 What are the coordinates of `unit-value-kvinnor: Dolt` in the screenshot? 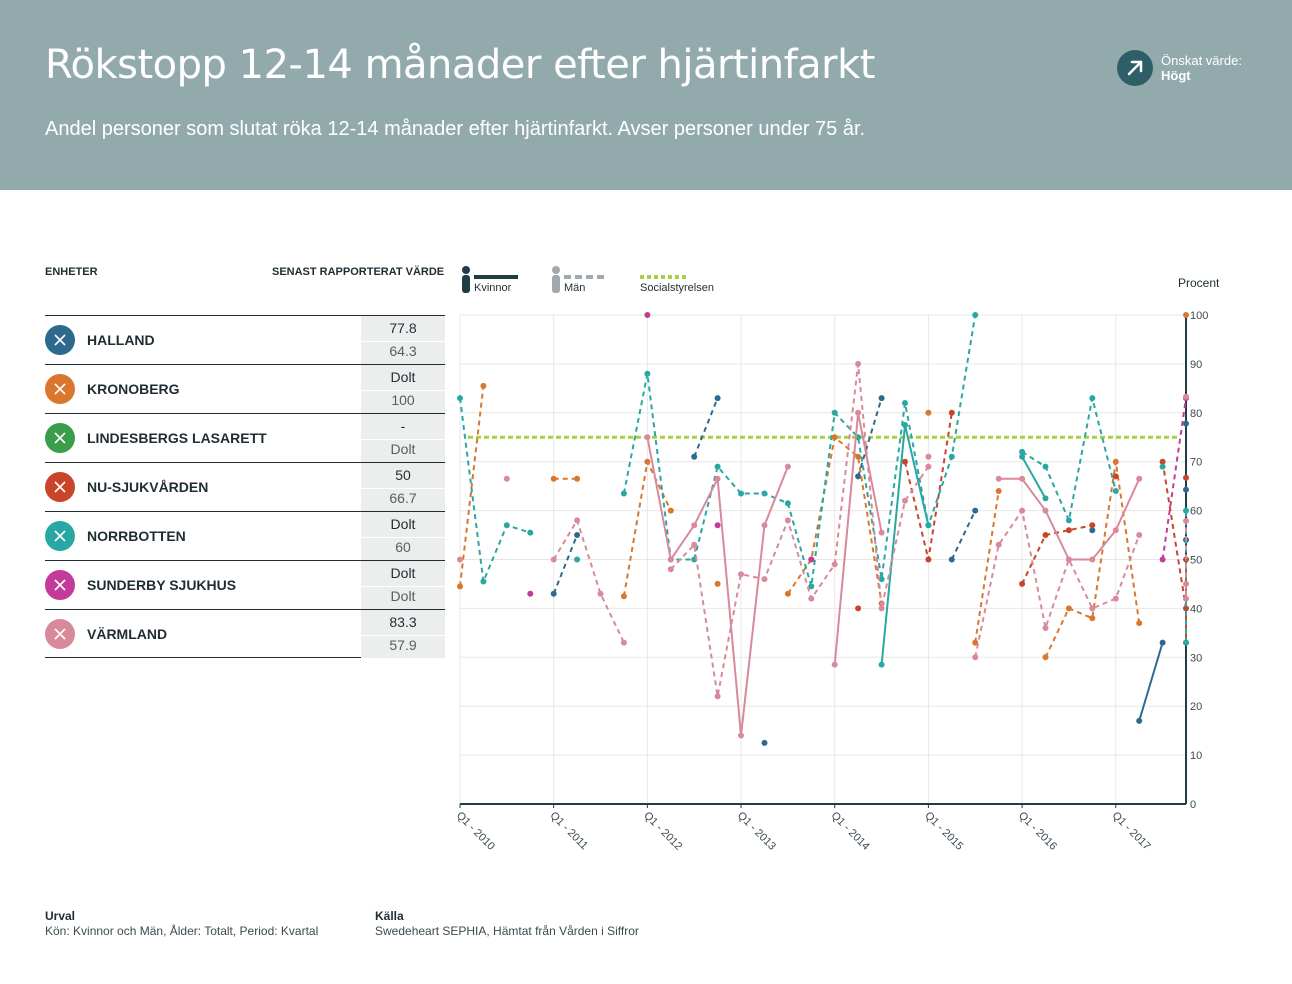 It's located at (403, 524).